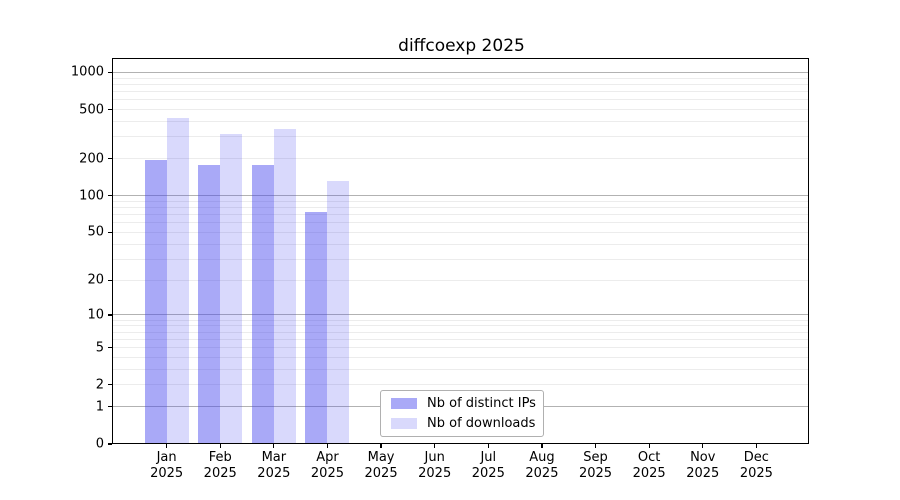 The image size is (900, 500). Describe the element at coordinates (381, 465) in the screenshot. I see `x-tick-label-may: May 2025` at that location.